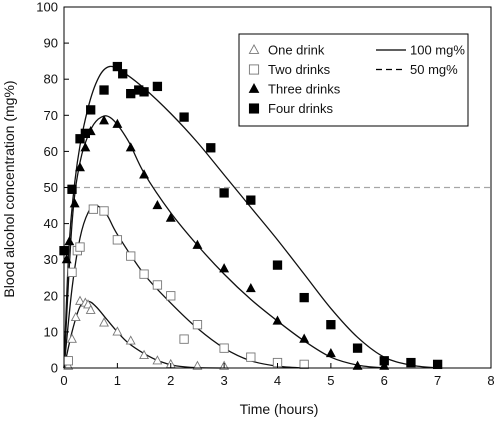  What do you see at coordinates (301, 108) in the screenshot?
I see `legend-label-series-4: Four drinks` at bounding box center [301, 108].